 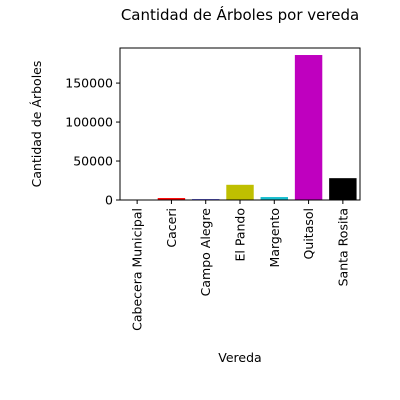 I want to click on bar-santa-rosita, so click(x=343, y=189).